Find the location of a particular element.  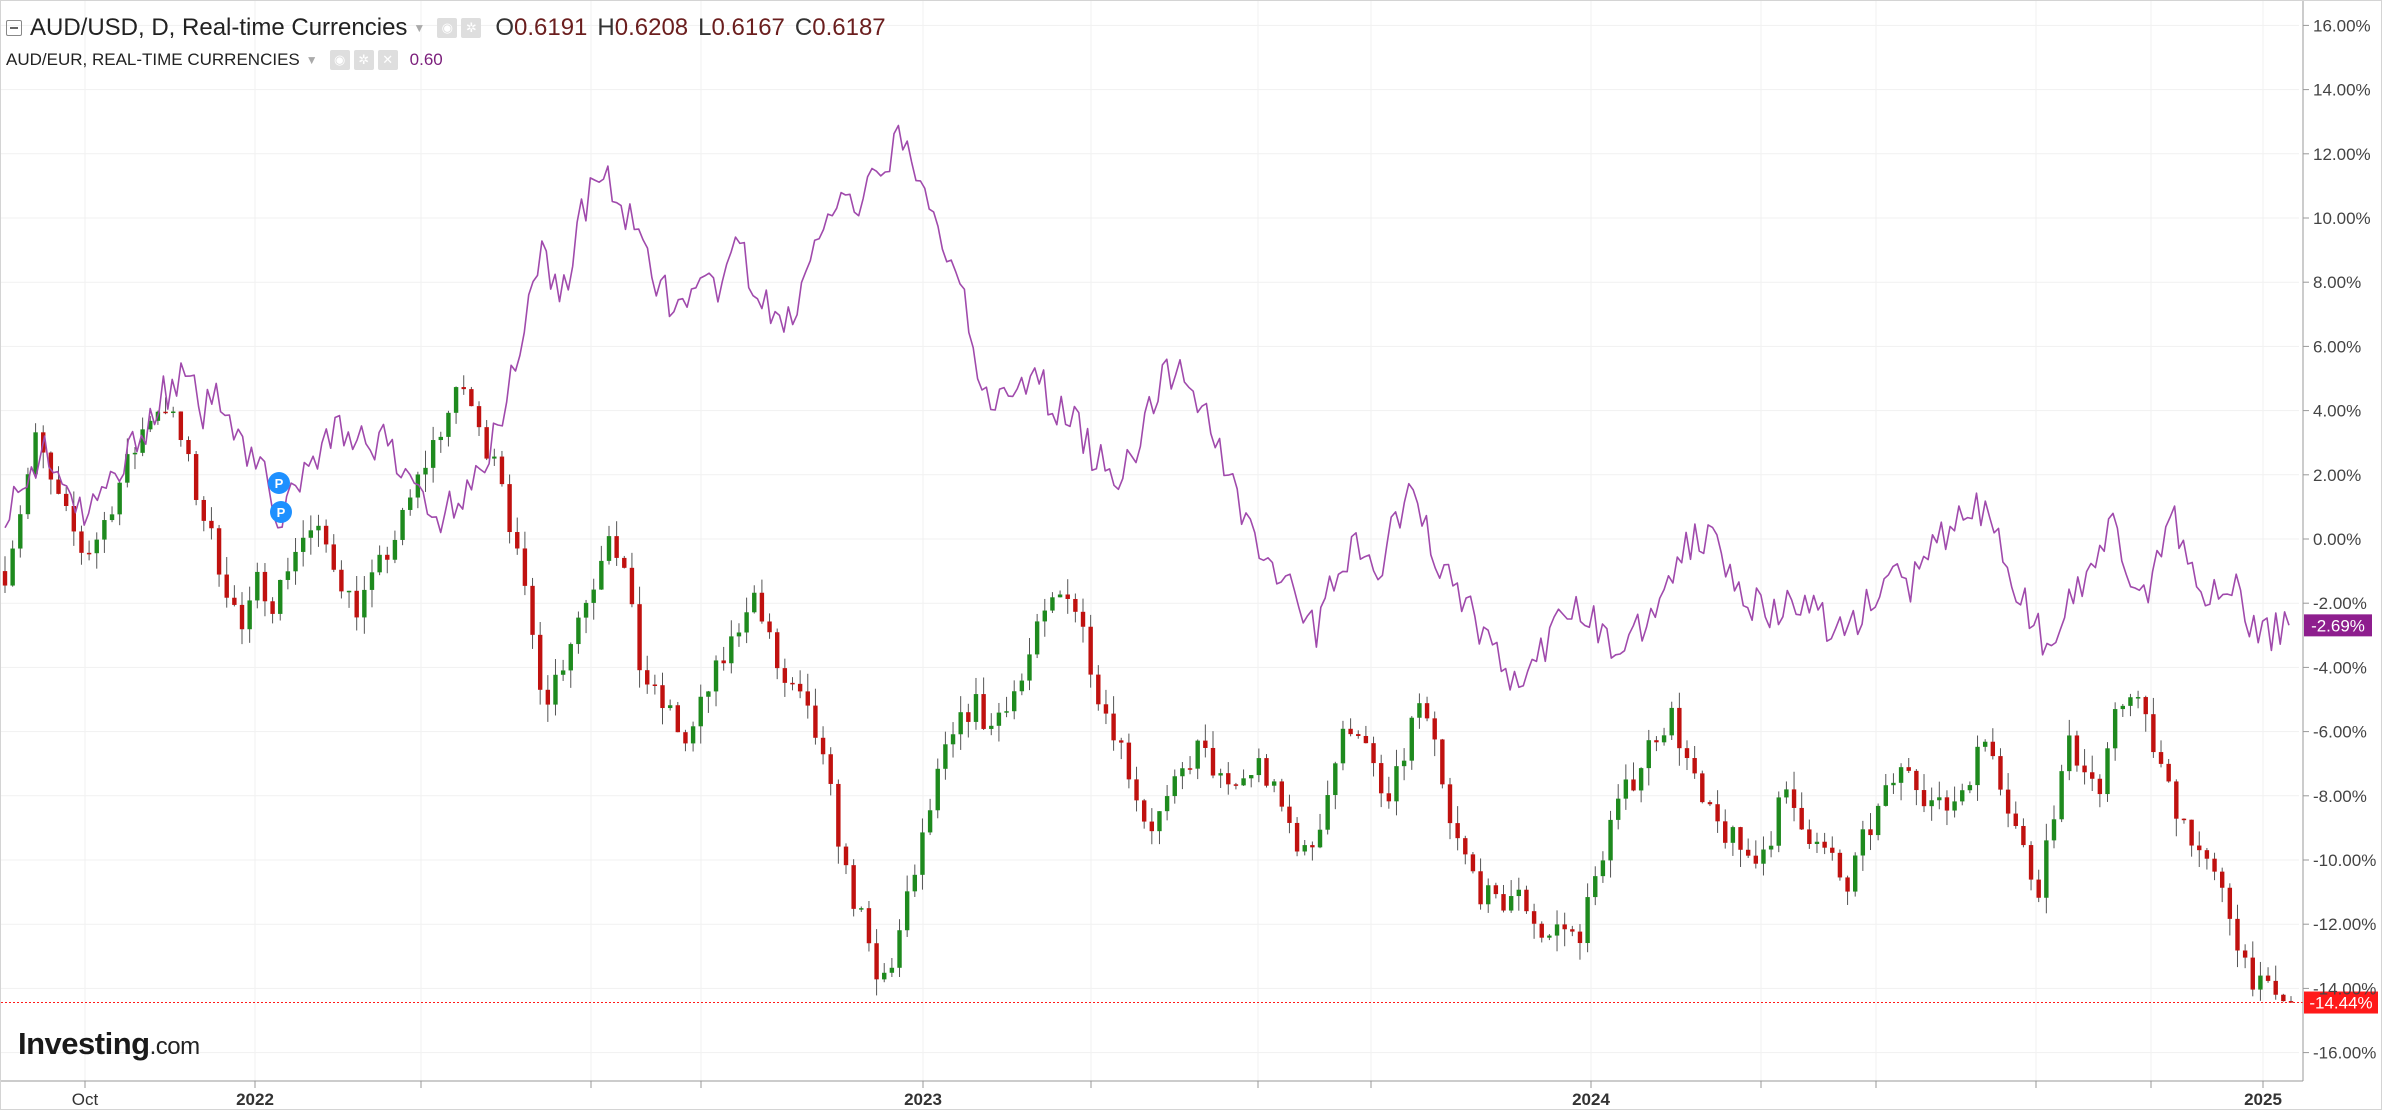

y-tick-label: -8.00% is located at coordinates (2340, 796).